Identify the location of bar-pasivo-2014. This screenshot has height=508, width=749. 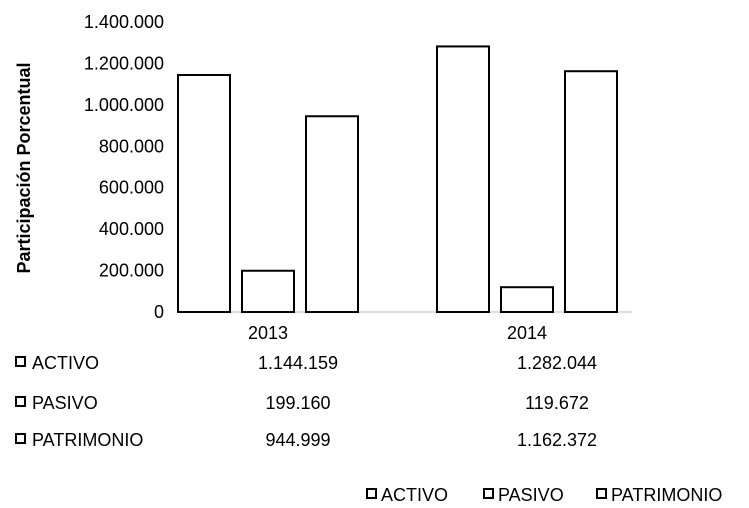
(527, 299).